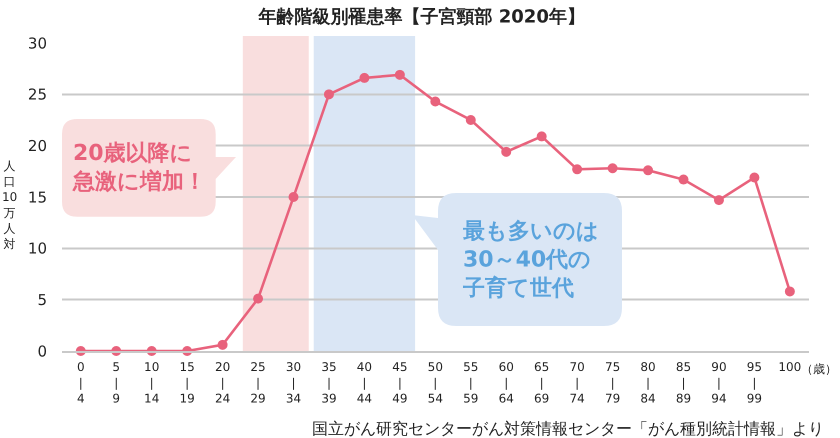 The width and height of the screenshot is (840, 438). Describe the element at coordinates (506, 383) in the screenshot. I see `x-tick-label: 60 | 64` at that location.